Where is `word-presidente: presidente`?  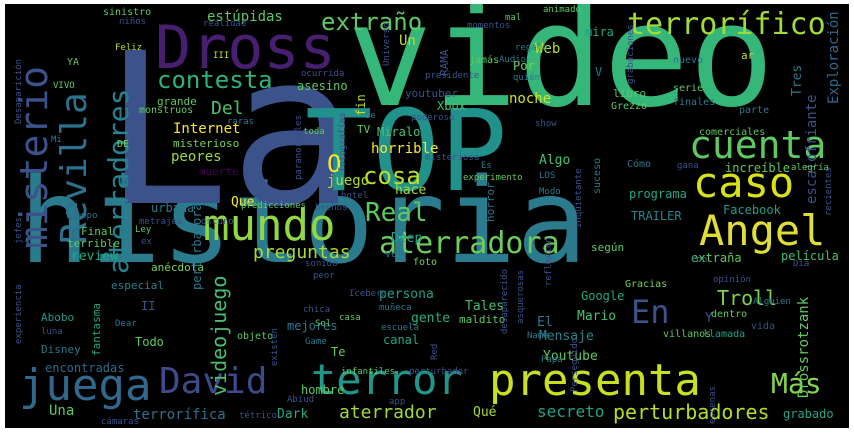
word-presidente: presidente is located at coordinates (452, 76).